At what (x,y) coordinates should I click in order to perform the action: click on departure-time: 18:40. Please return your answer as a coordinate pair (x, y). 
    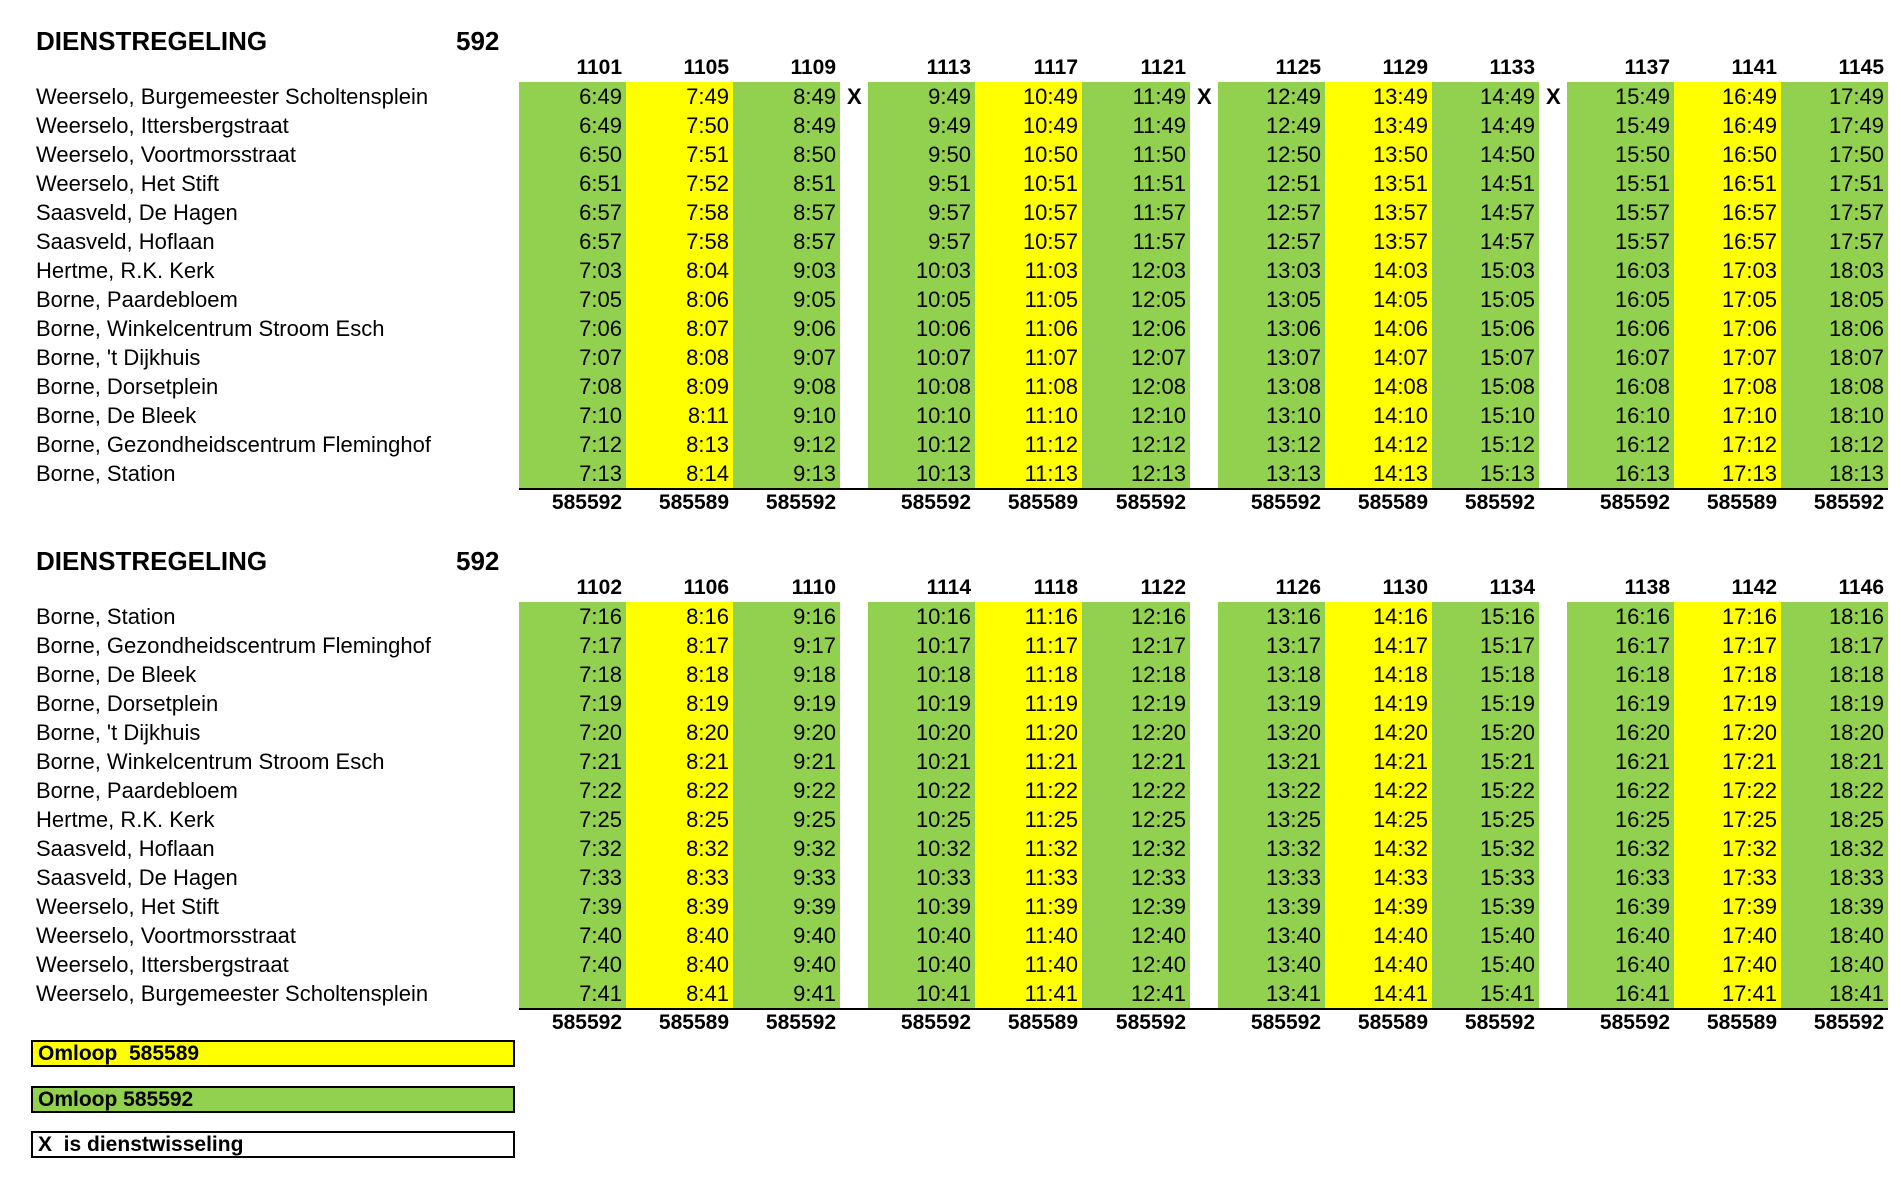
    Looking at the image, I should click on (1856, 964).